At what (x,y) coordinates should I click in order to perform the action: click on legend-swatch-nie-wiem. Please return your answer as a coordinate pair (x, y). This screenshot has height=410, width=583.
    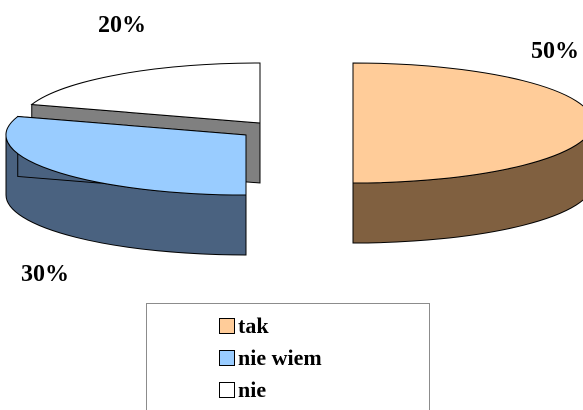
    Looking at the image, I should click on (227, 358).